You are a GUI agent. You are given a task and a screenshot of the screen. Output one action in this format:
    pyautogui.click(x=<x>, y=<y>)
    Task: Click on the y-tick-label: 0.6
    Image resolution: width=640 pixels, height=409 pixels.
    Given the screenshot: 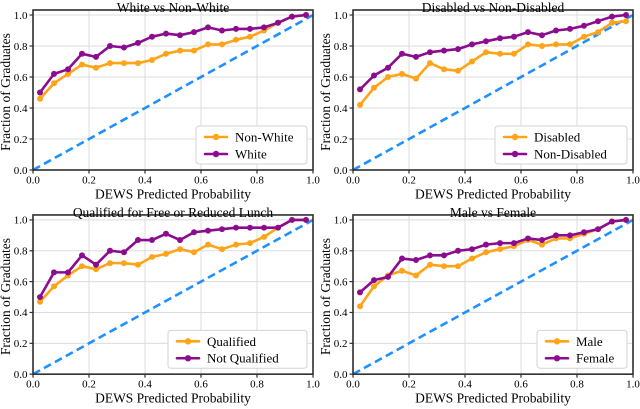 What is the action you would take?
    pyautogui.click(x=341, y=78)
    